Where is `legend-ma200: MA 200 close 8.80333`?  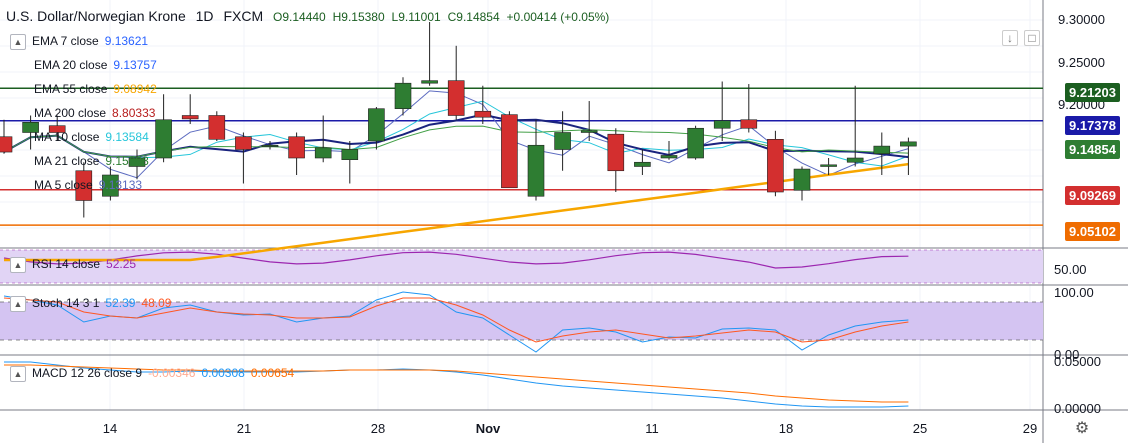 legend-ma200: MA 200 close 8.80333 is located at coordinates (94, 113).